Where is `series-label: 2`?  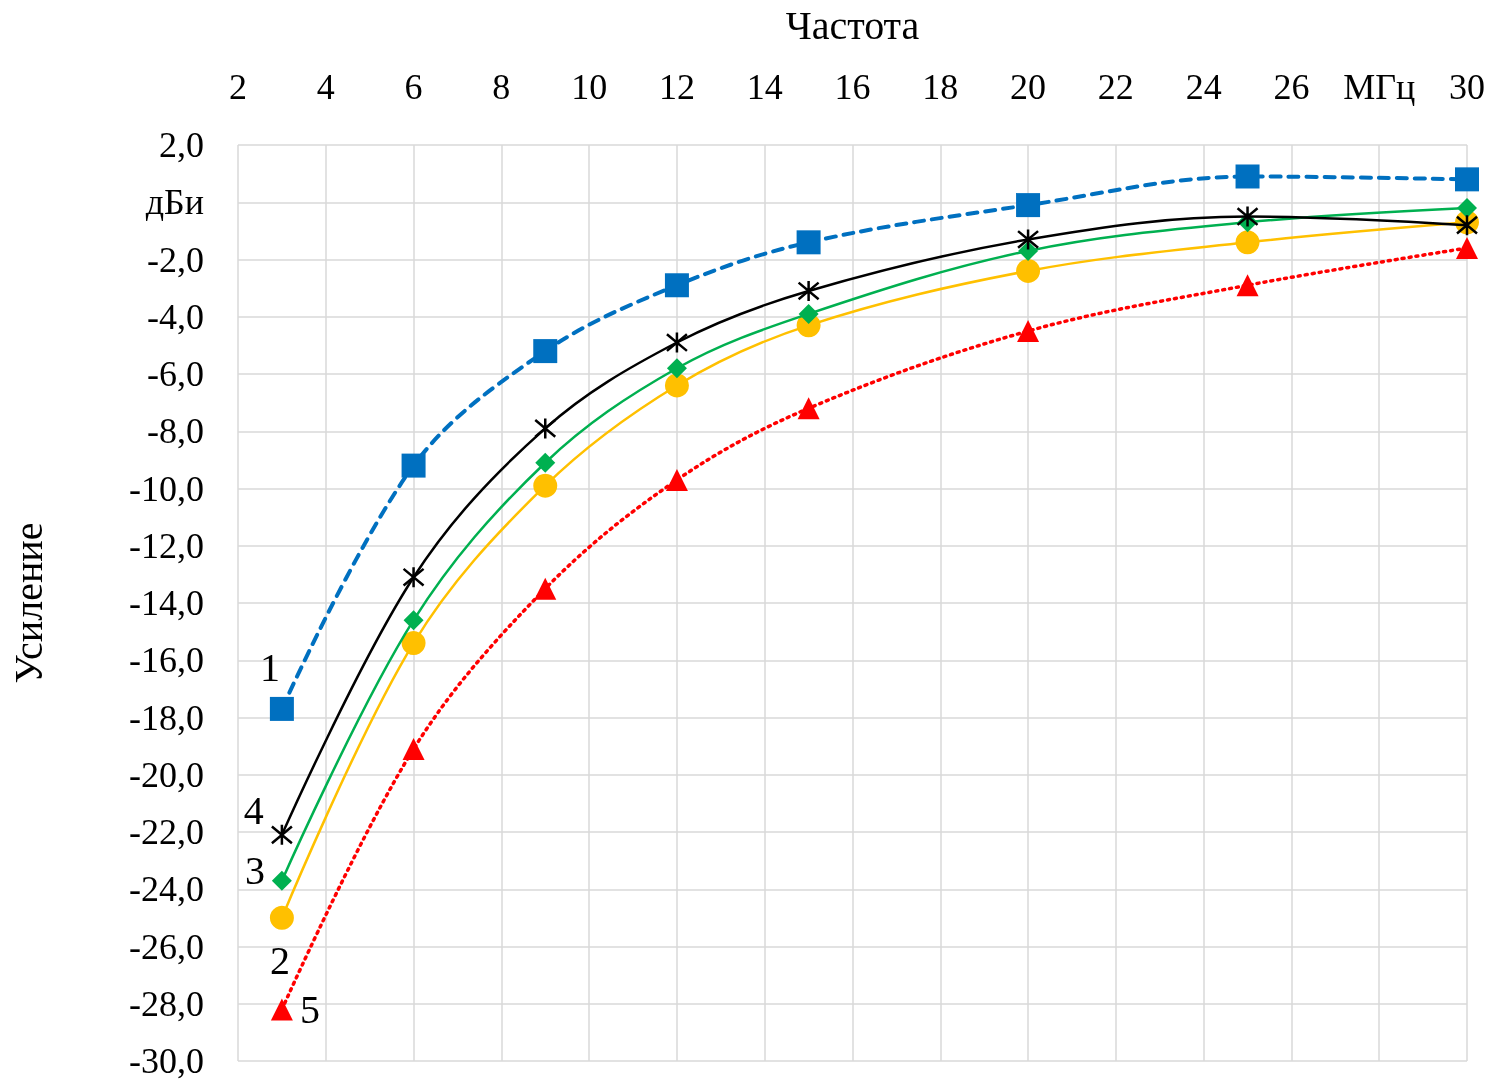
series-label: 2 is located at coordinates (279, 961).